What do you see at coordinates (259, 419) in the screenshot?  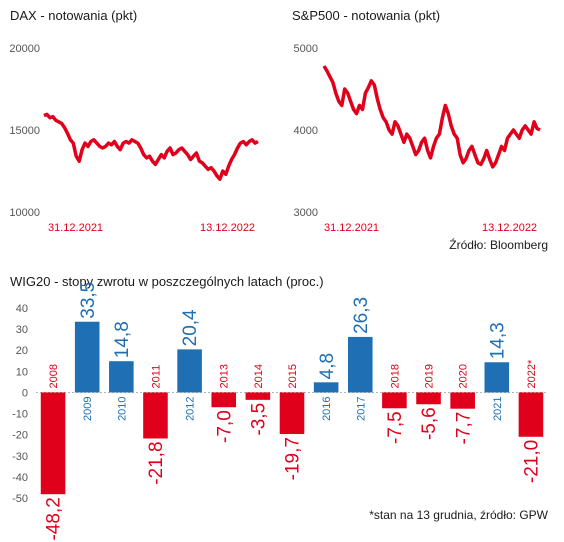 I see `value-label: -3,5` at bounding box center [259, 419].